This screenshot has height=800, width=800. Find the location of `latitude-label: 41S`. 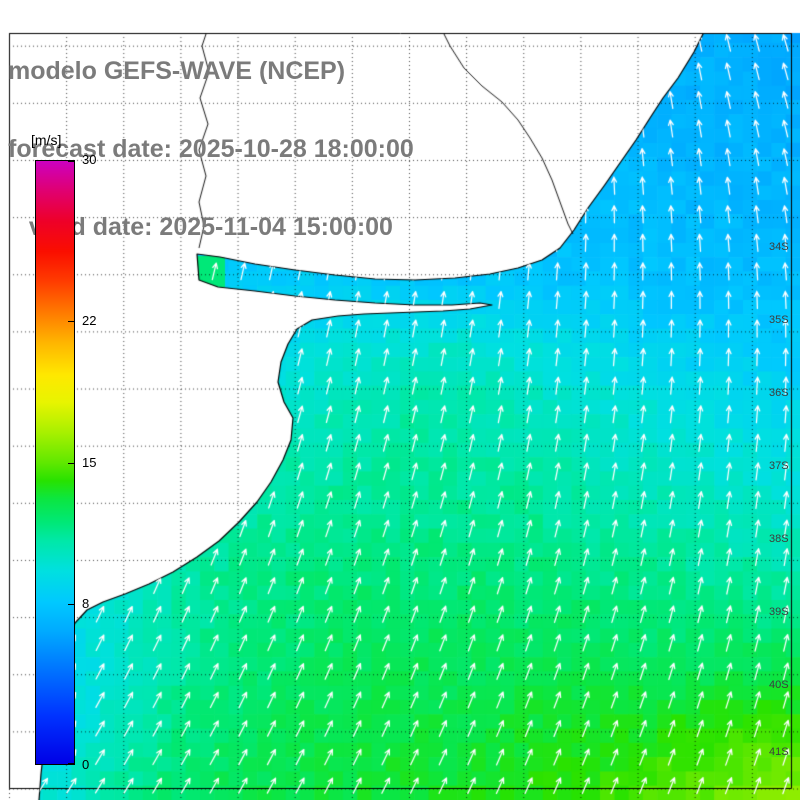

latitude-label: 41S is located at coordinates (779, 752).